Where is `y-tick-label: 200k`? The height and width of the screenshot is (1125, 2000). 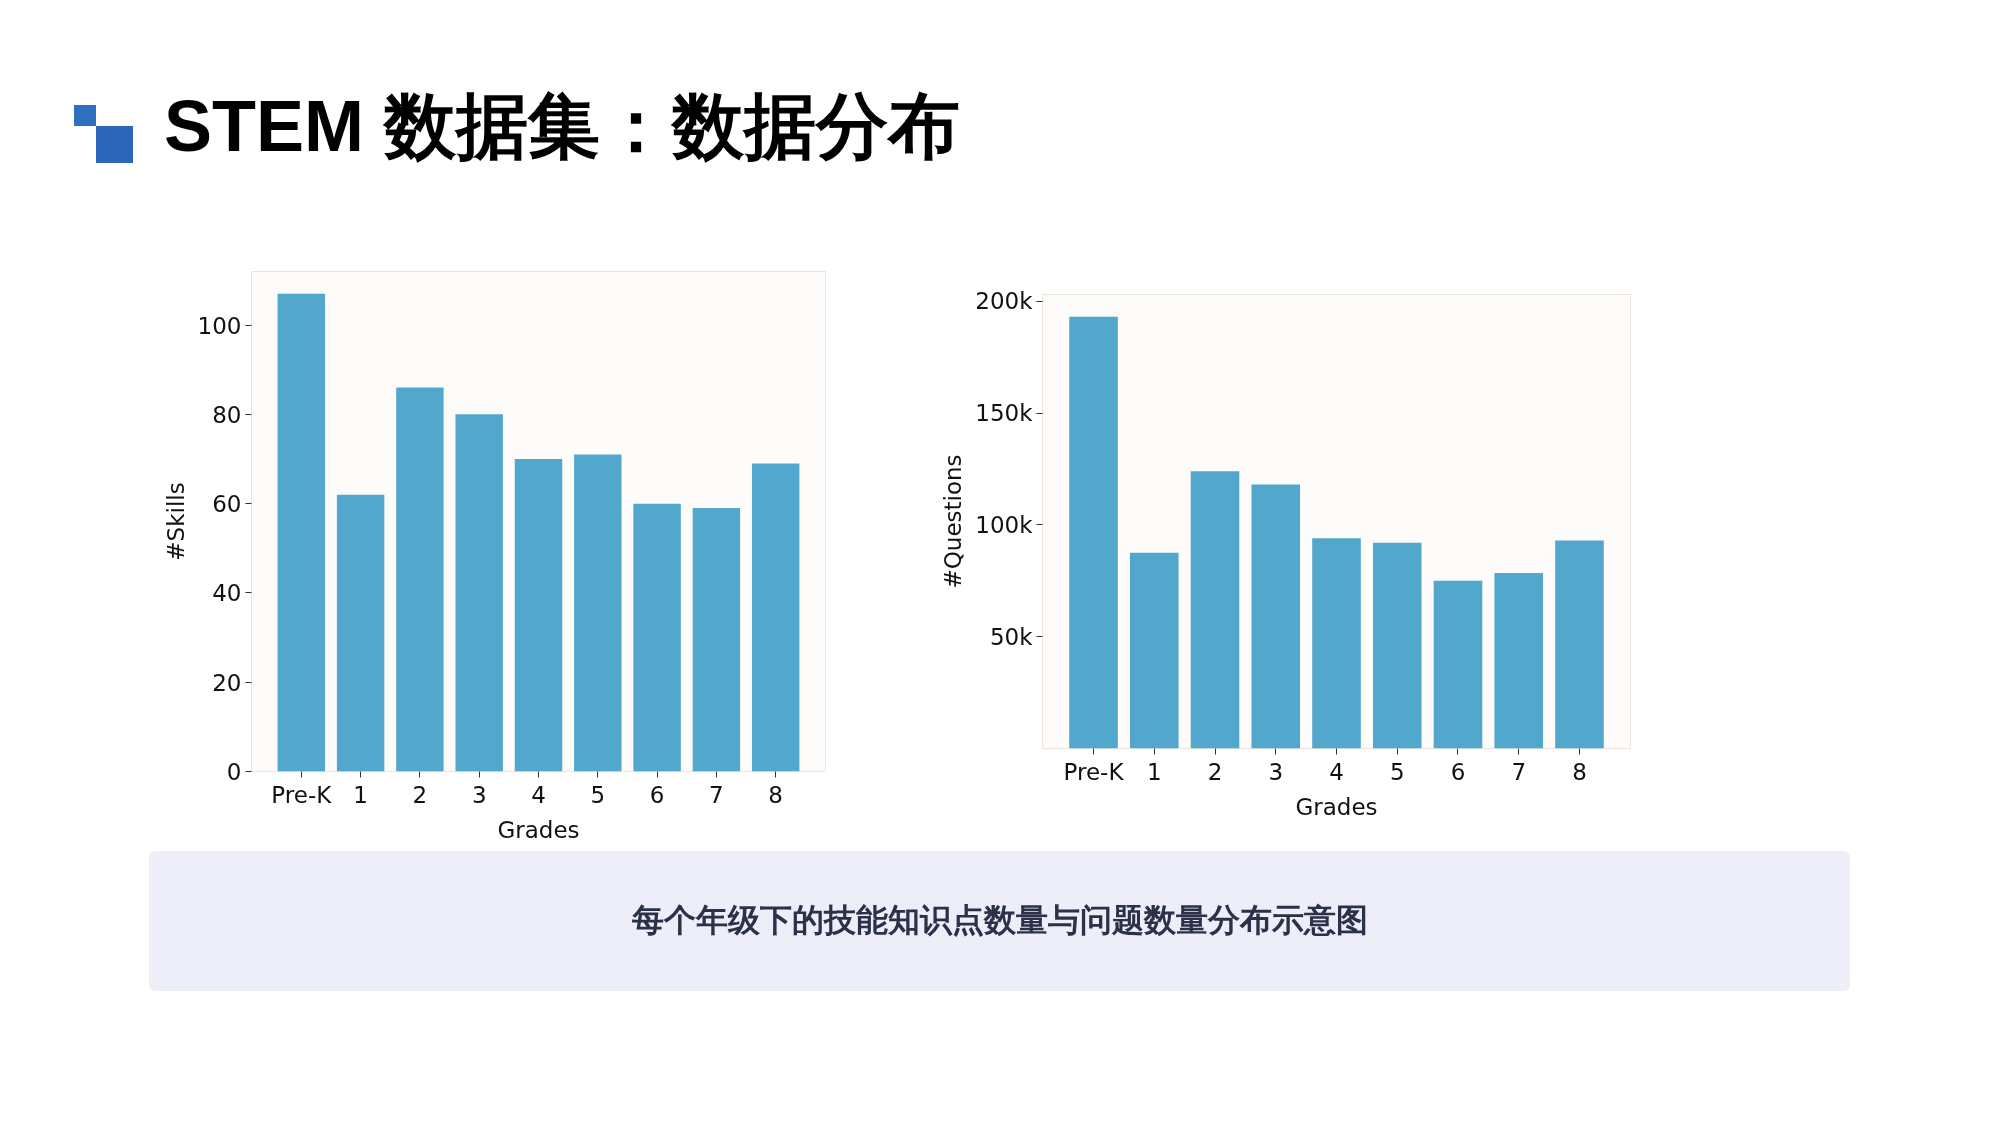 y-tick-label: 200k is located at coordinates (1004, 301).